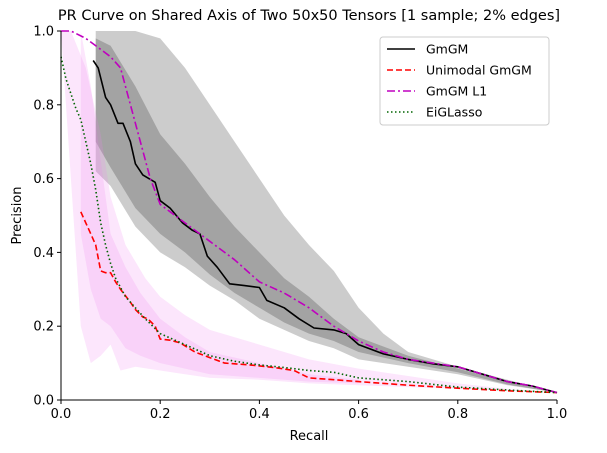 This screenshot has width=607, height=453. What do you see at coordinates (43, 253) in the screenshot?
I see `y-tick-label: 0.4` at bounding box center [43, 253].